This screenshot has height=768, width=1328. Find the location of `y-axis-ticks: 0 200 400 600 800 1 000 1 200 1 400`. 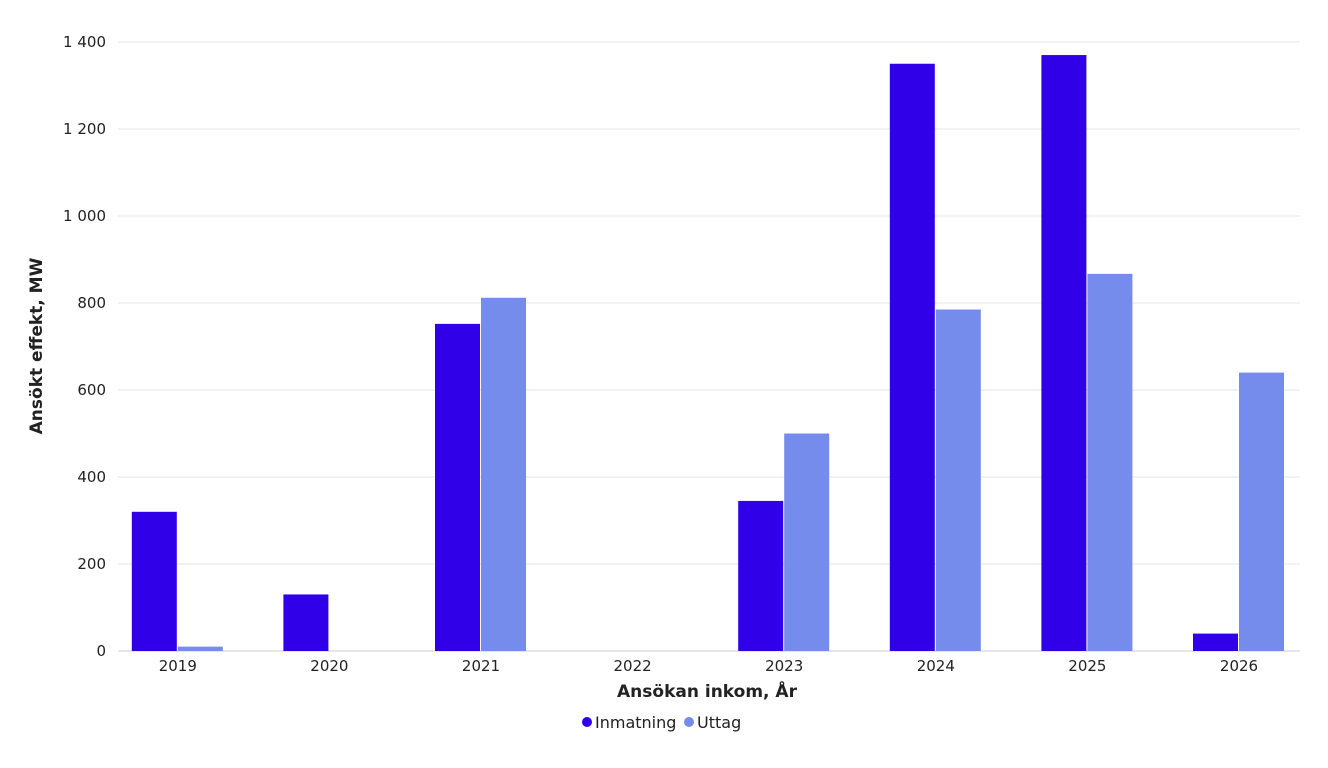

y-axis-ticks: 0 200 400 600 800 1 000 1 200 1 400 is located at coordinates (84, 346).